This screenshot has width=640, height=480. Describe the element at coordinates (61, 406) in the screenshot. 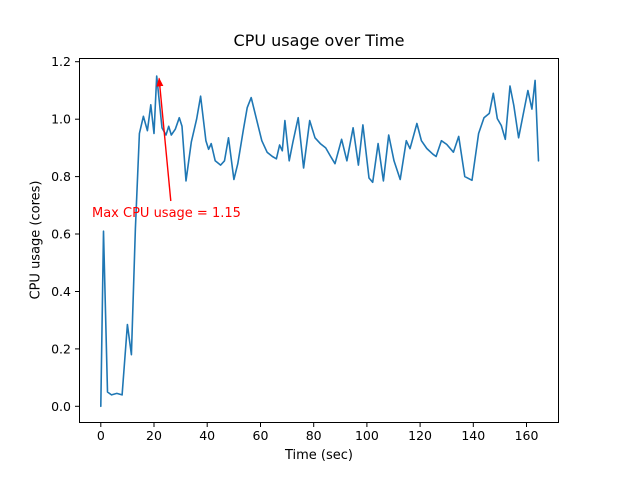

I see `y-tick-label: 0.0` at that location.